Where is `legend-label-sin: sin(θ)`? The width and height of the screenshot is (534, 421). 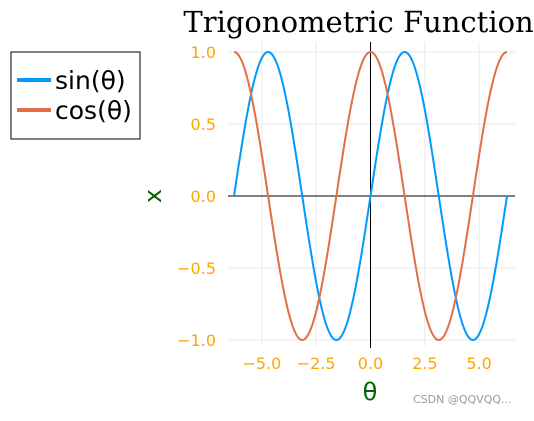 legend-label-sin: sin(θ) is located at coordinates (90, 80).